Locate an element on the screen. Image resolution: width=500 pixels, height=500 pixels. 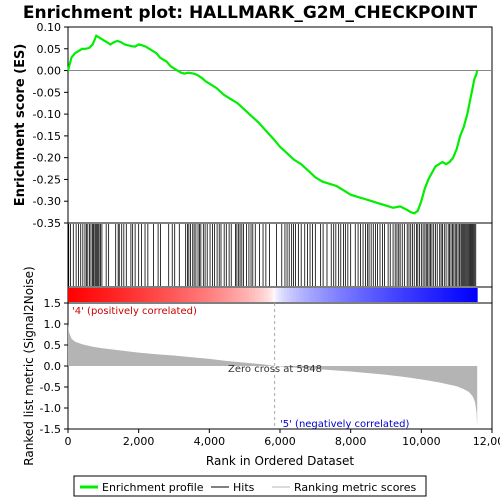
metric-y-tick-label: 0.5 is located at coordinates (53, 345).